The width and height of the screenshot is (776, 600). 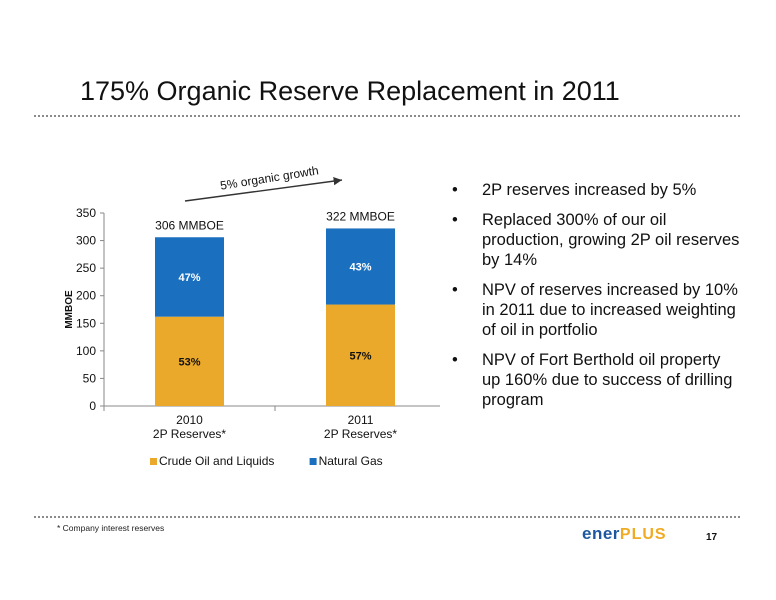 I want to click on top-divider, so click(x=387, y=116).